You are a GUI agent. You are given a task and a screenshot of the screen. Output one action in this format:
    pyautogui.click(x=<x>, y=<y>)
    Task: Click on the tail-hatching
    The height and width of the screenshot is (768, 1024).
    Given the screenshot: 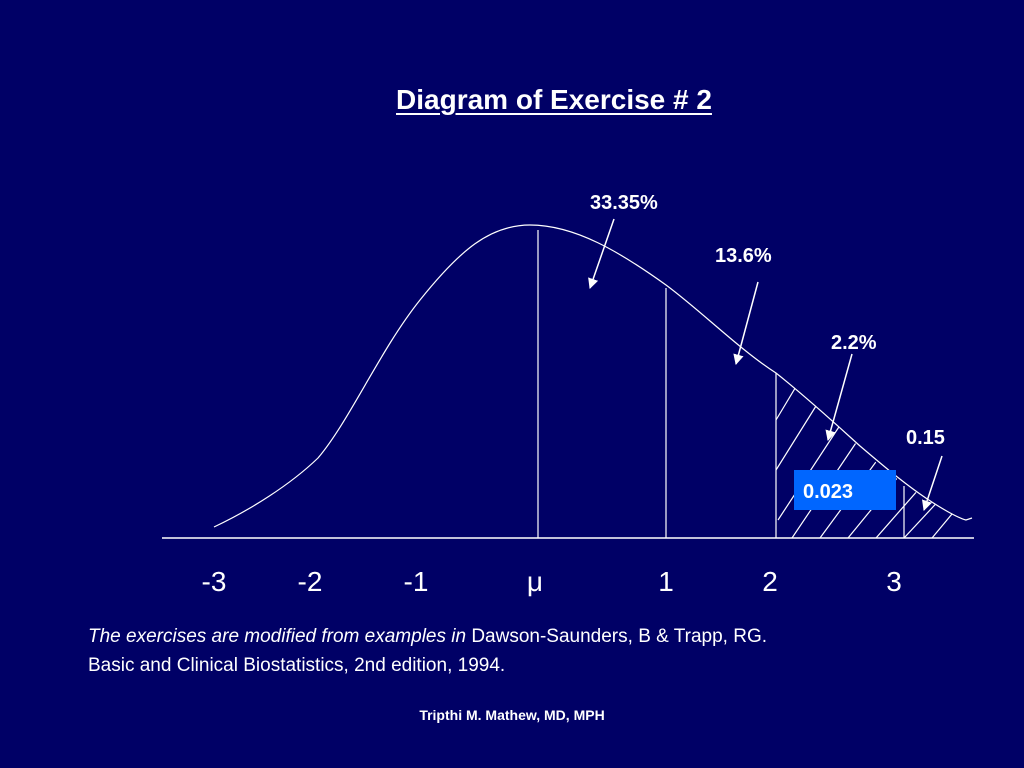 What is the action you would take?
    pyautogui.click(x=874, y=458)
    